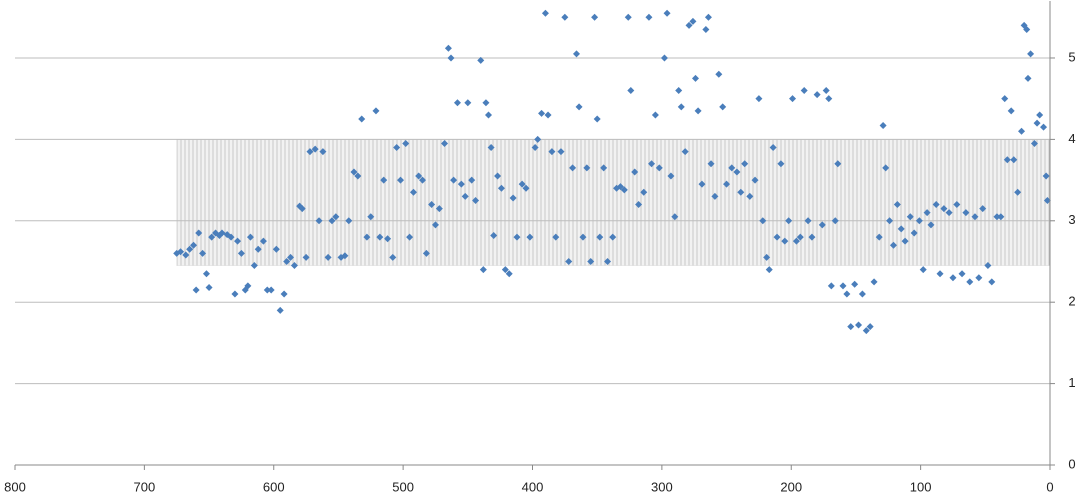  Describe the element at coordinates (1071, 138) in the screenshot. I see `y-tick-label: 4` at that location.